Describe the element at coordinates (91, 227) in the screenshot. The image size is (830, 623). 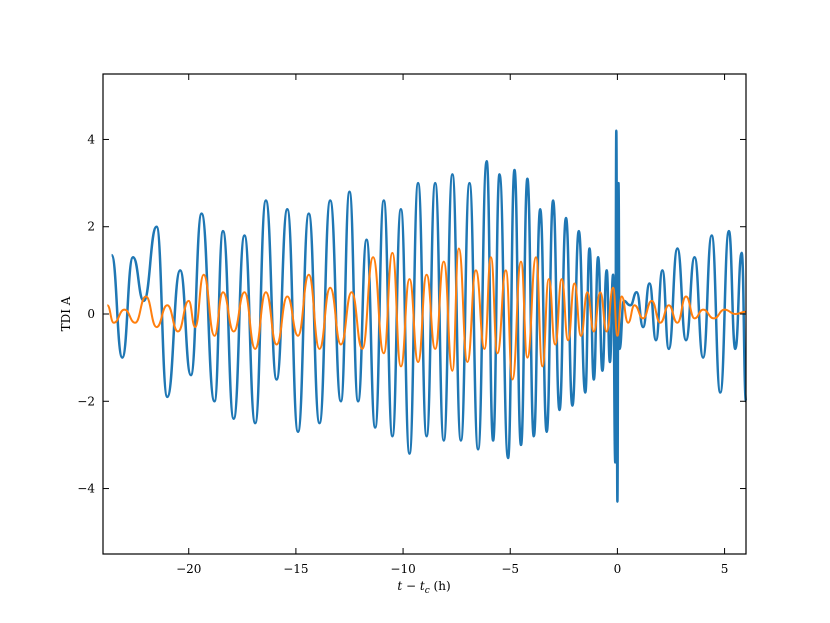
I see `y-tick-label: 2` at that location.